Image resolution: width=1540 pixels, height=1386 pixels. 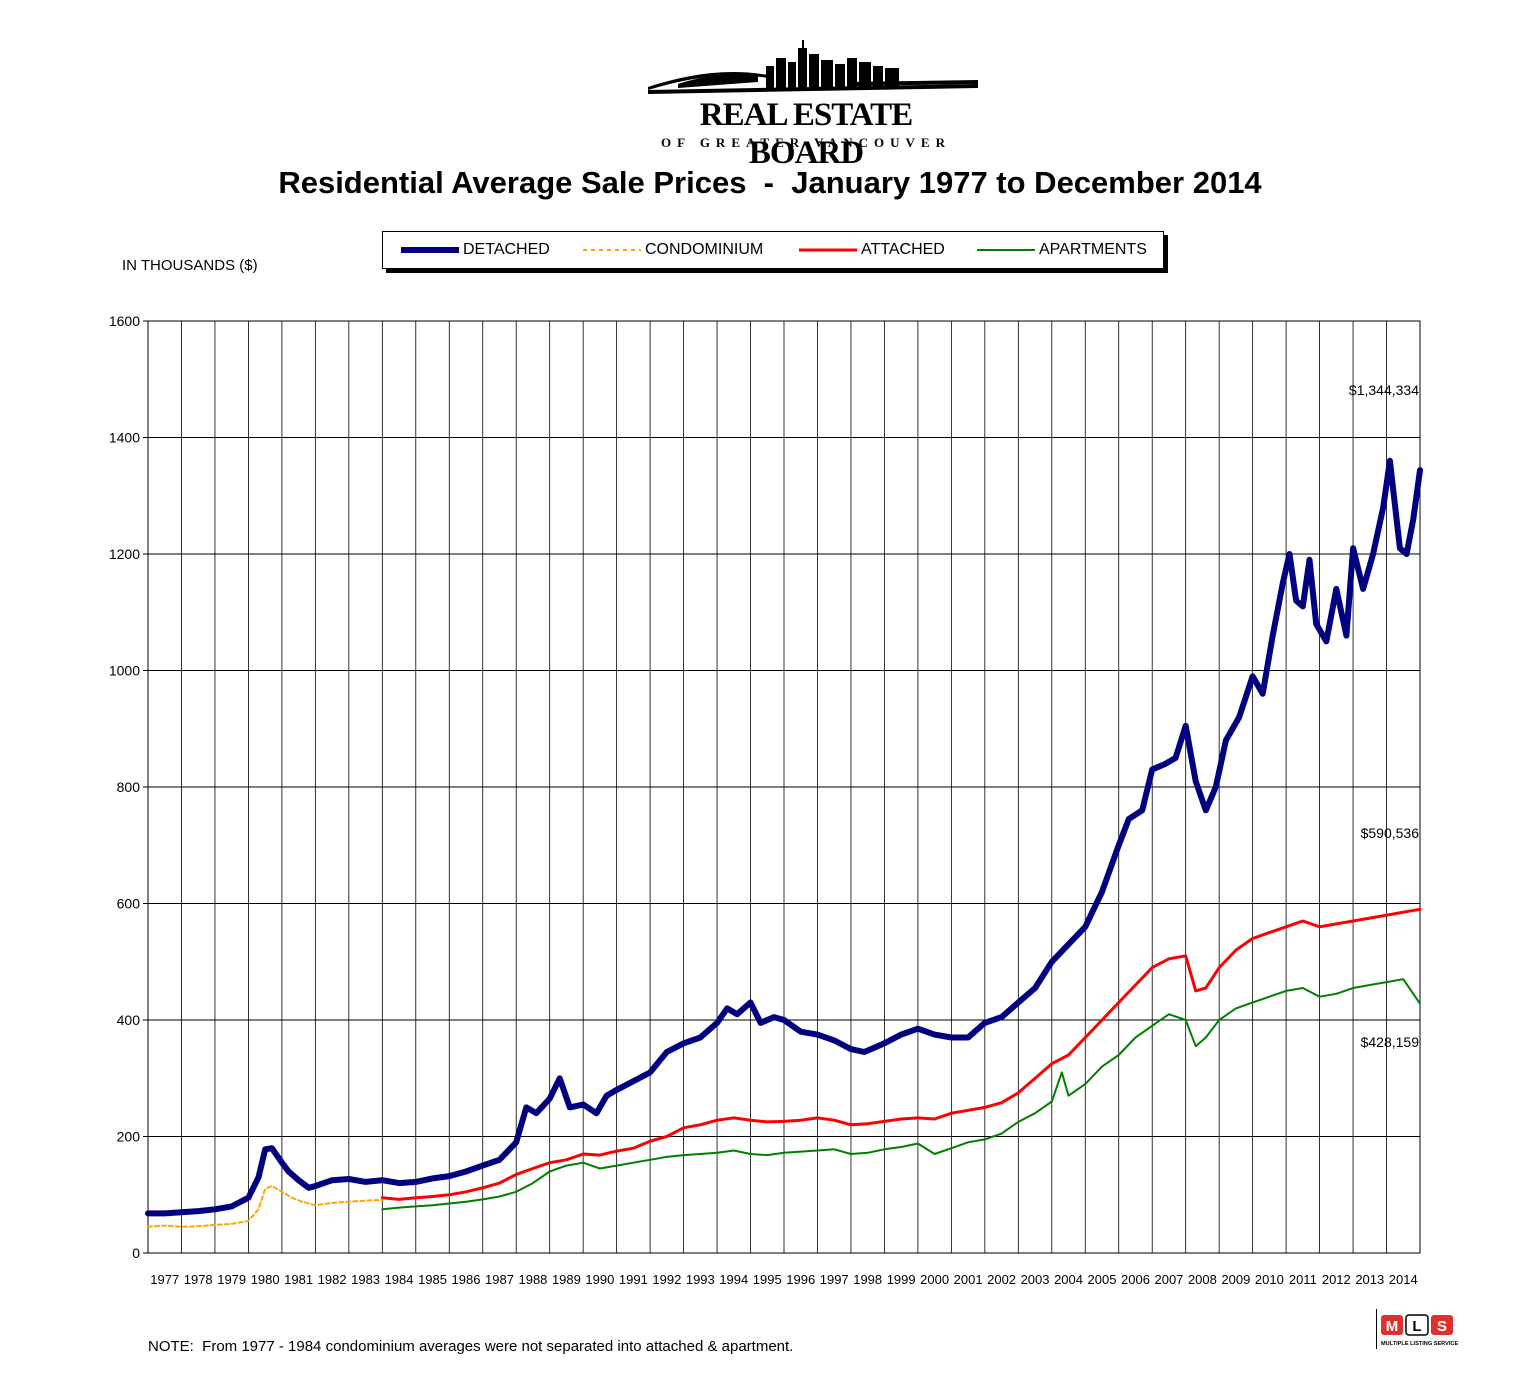 I want to click on x-tick-label: 1999, so click(x=901, y=1279).